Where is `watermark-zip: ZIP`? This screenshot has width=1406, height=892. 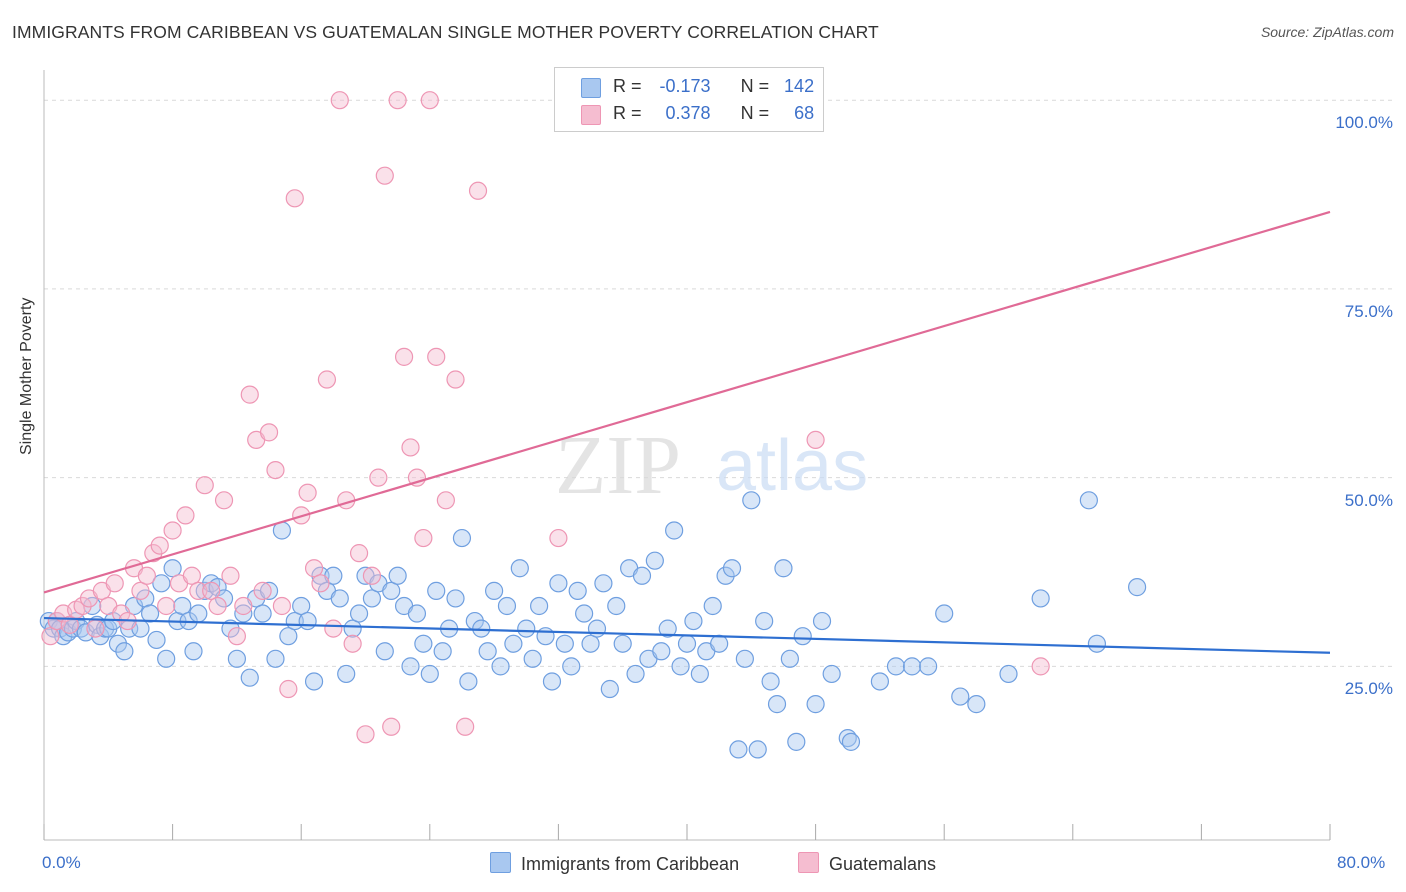 watermark-zip: ZIP is located at coordinates (618, 465).